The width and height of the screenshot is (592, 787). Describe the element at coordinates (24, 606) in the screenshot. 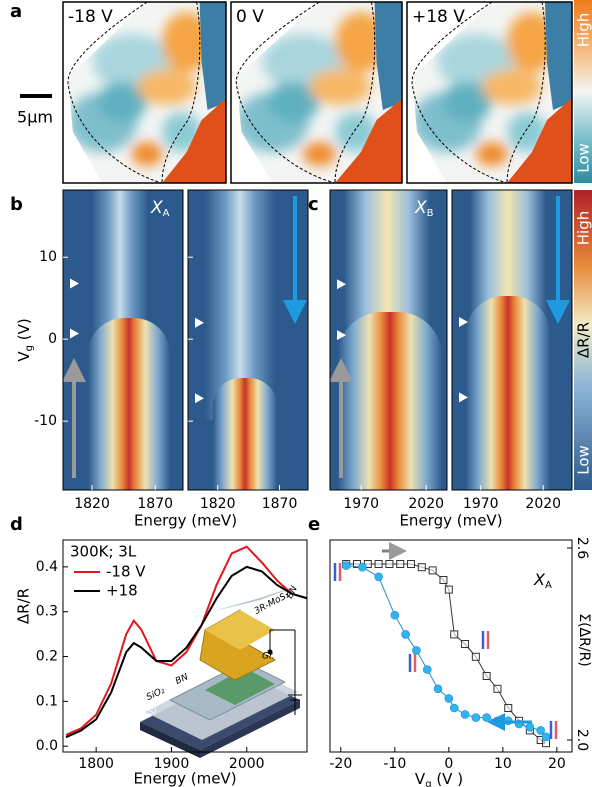

I see `y-axis-label: ΔR/R` at that location.